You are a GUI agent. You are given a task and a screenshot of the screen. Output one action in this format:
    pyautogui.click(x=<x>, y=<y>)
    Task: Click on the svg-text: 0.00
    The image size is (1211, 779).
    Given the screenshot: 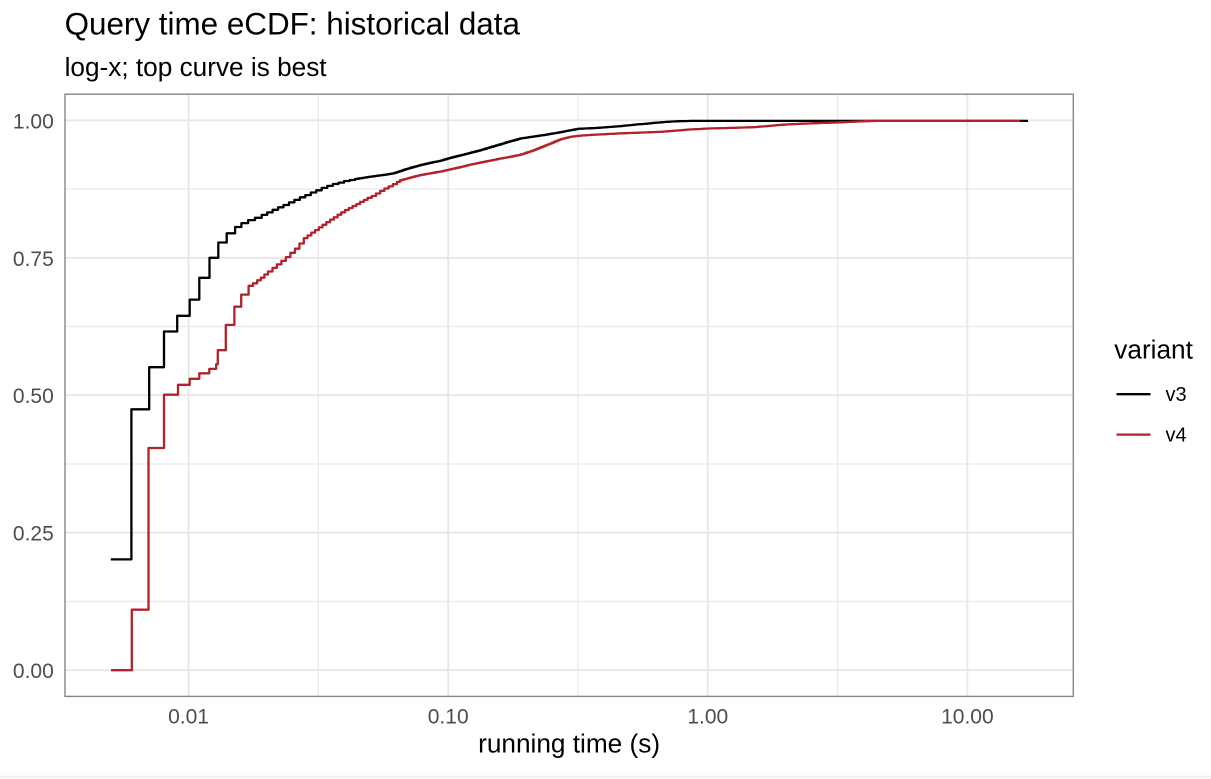 What is the action you would take?
    pyautogui.click(x=33, y=671)
    